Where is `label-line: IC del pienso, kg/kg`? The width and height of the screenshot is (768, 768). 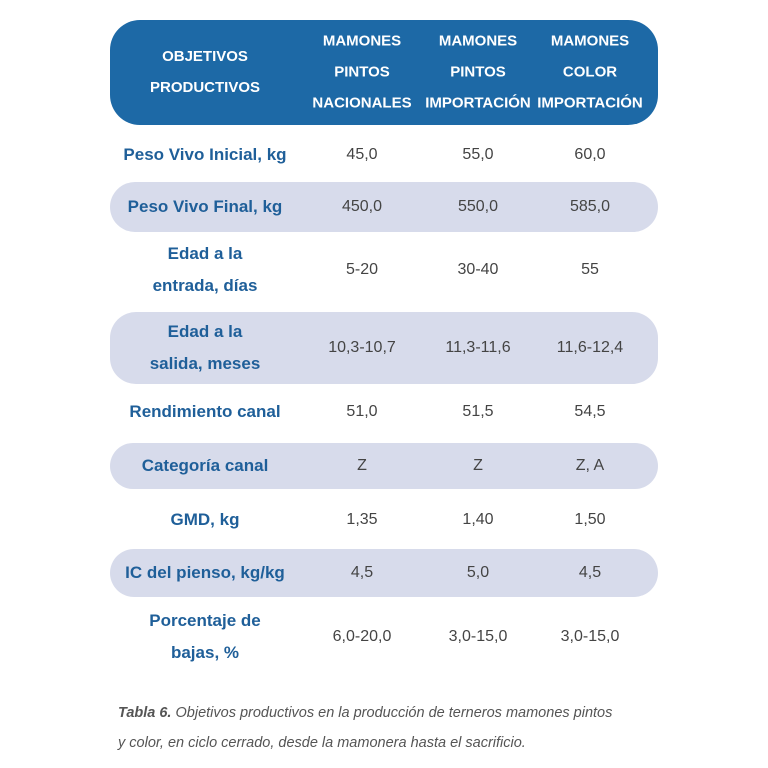
label-line: IC del pienso, kg/kg is located at coordinates (205, 572).